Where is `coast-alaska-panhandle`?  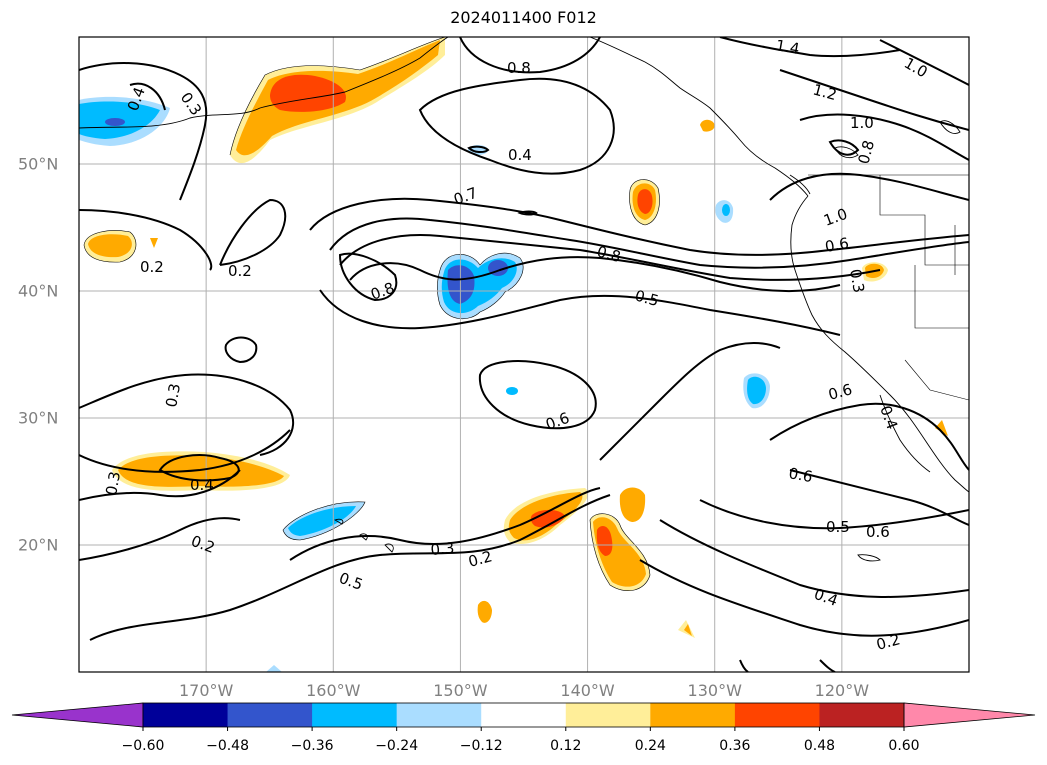 coast-alaska-panhandle is located at coordinates (699, 117).